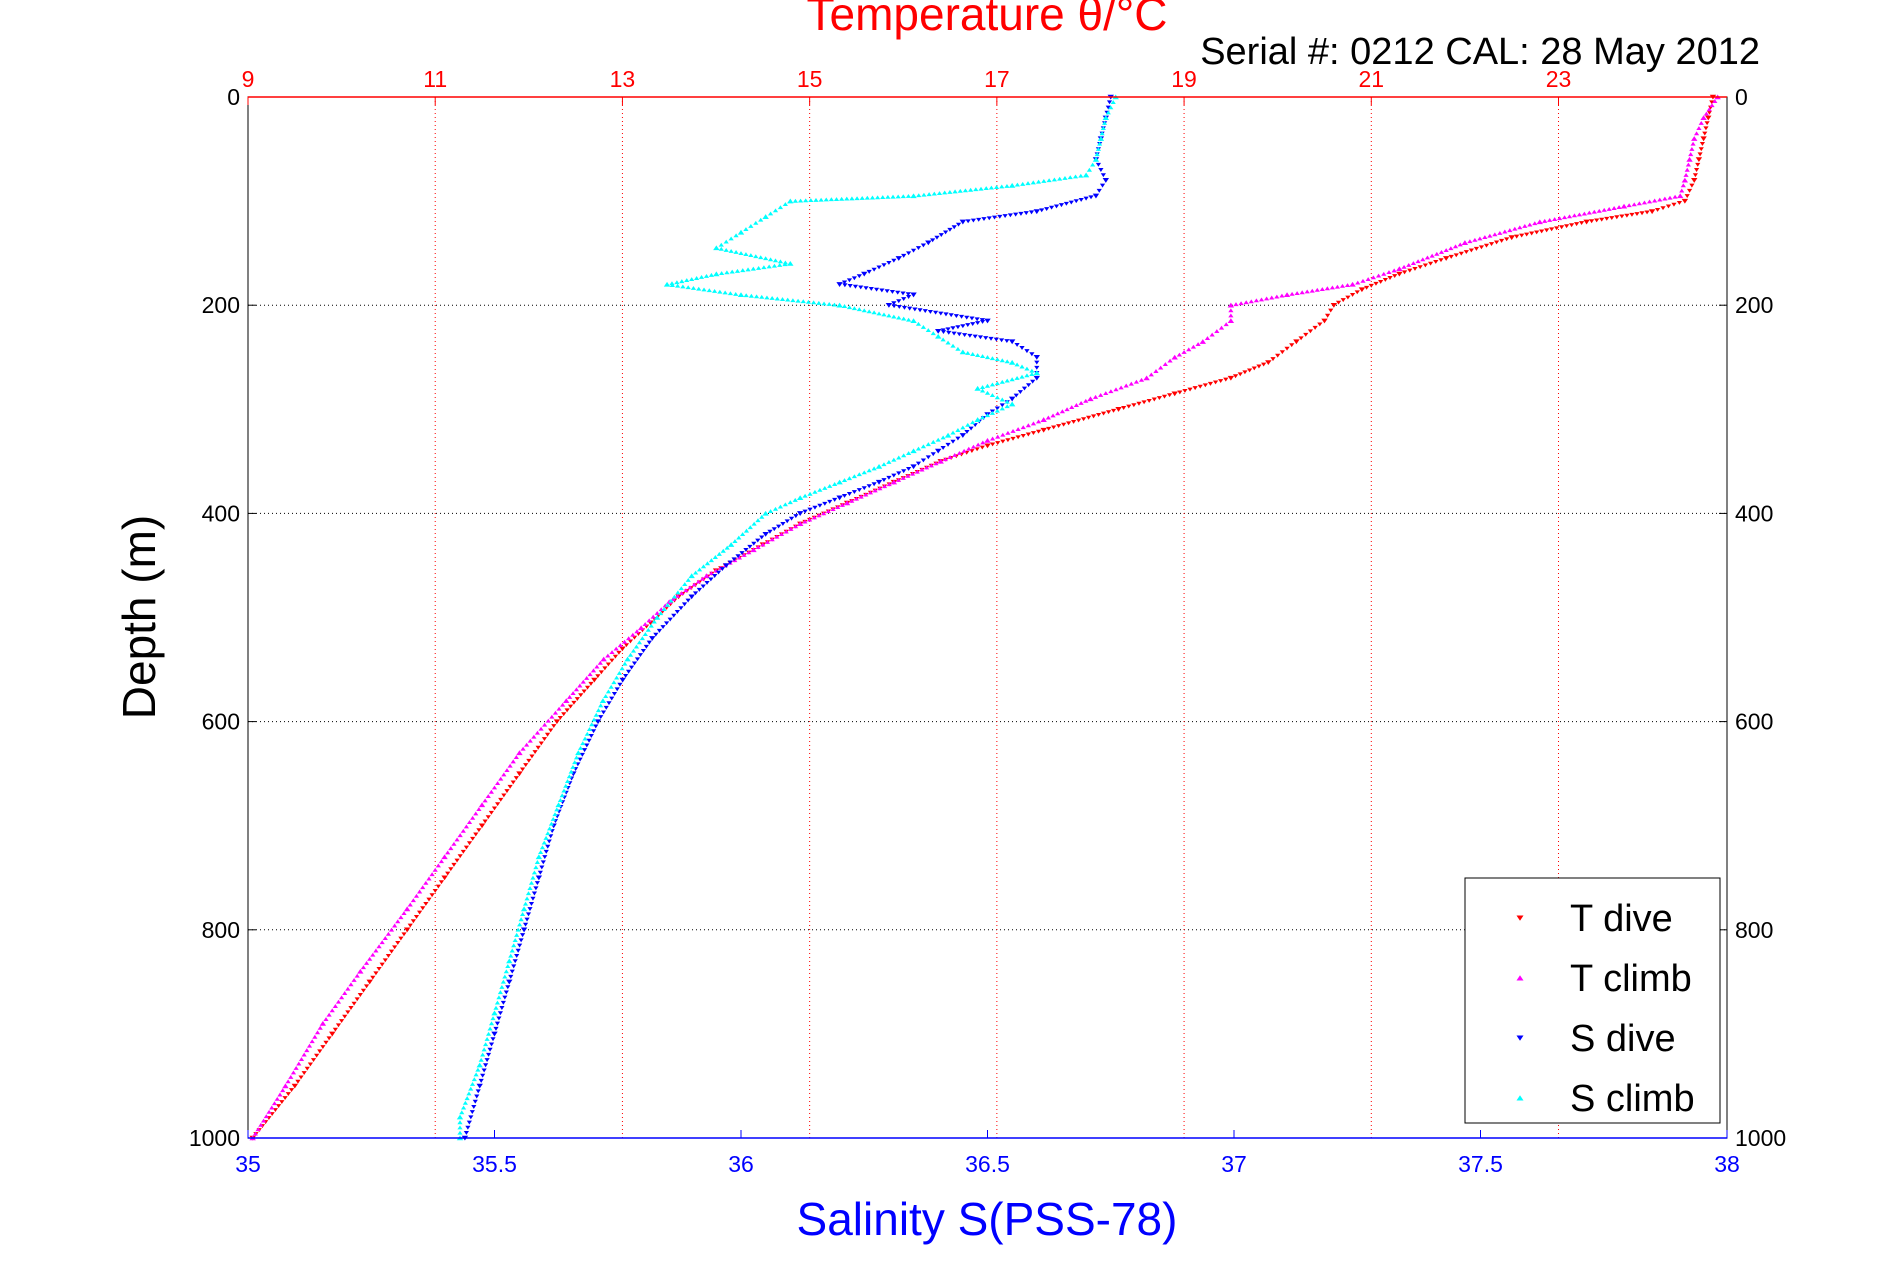  What do you see at coordinates (494, 1164) in the screenshot?
I see `salinity-tick-label: 35.5` at bounding box center [494, 1164].